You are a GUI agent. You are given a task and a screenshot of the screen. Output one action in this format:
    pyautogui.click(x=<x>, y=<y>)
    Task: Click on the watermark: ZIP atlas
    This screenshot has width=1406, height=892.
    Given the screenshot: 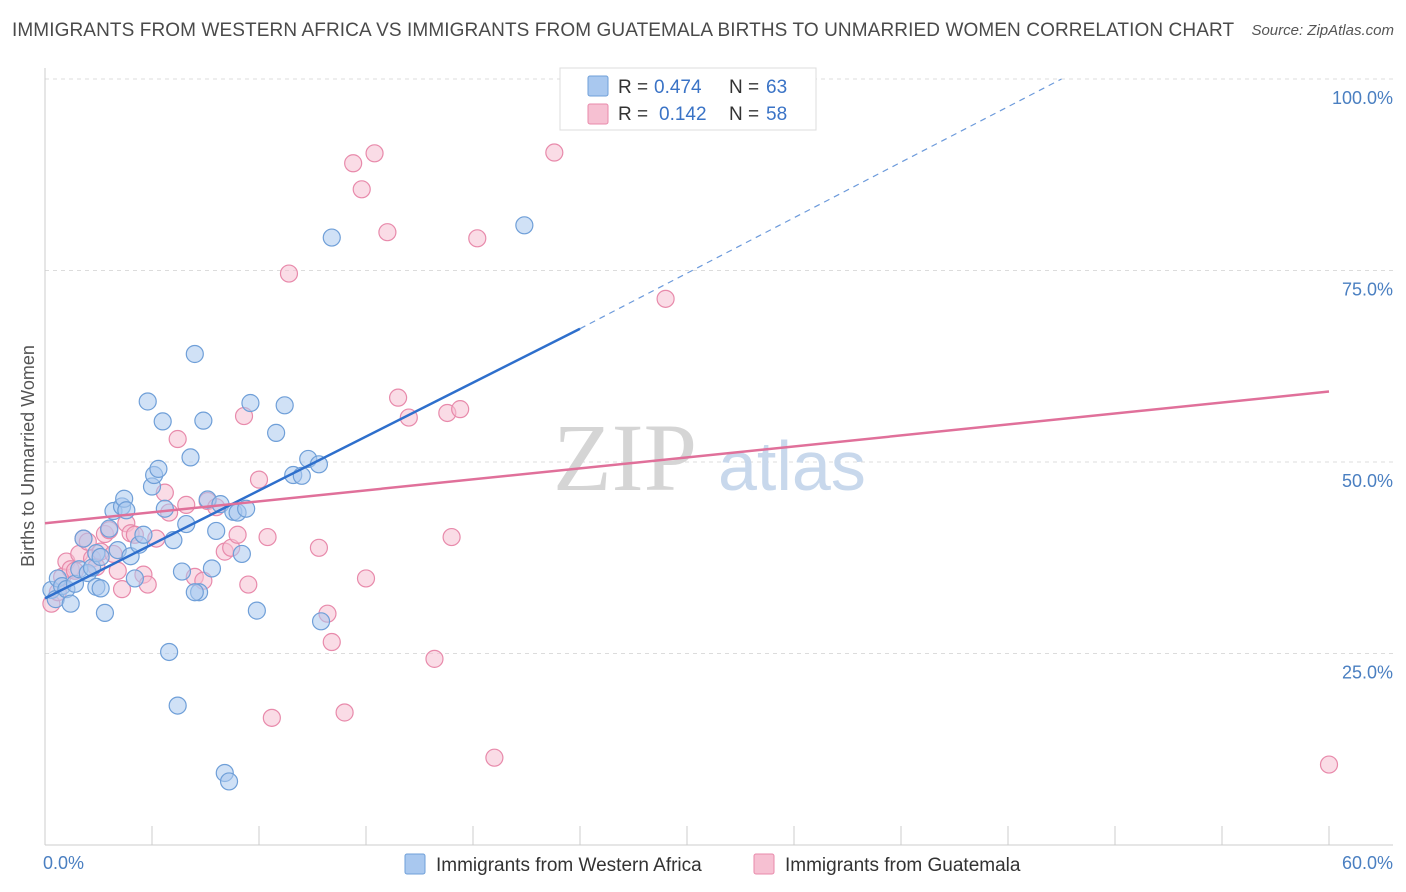 What is the action you would take?
    pyautogui.click(x=709, y=457)
    